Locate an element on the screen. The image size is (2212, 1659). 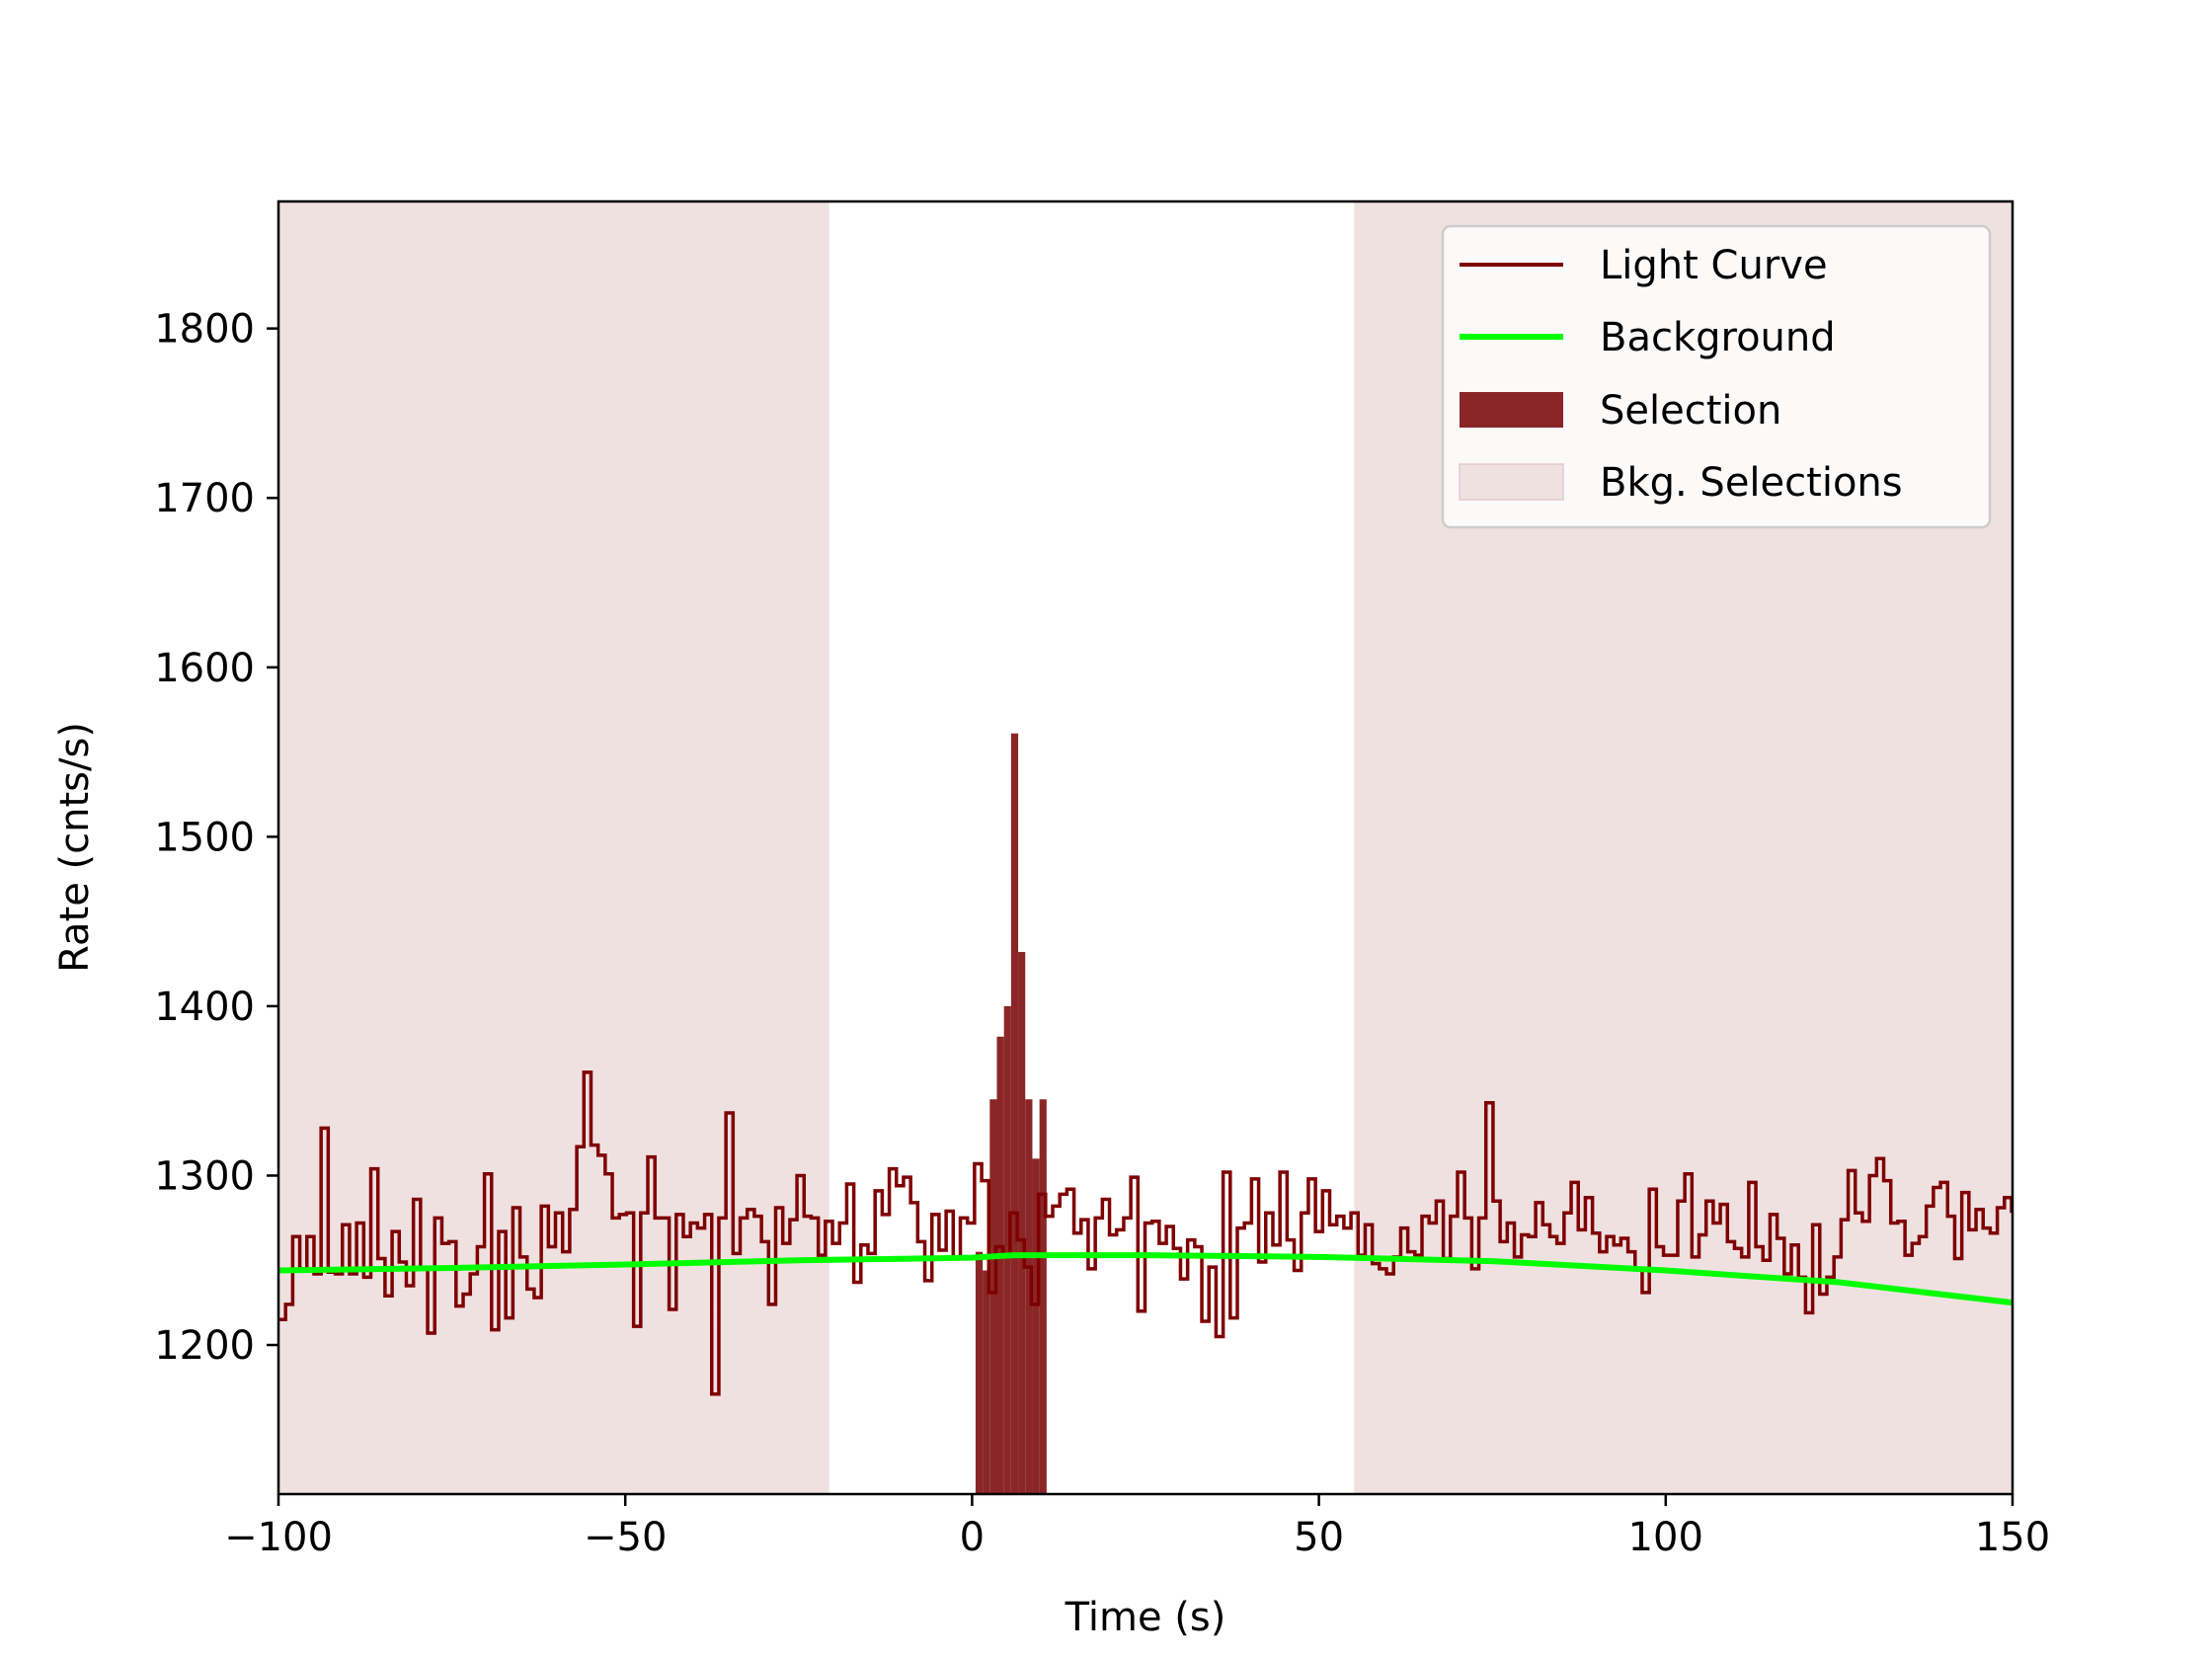
x-tick-label: 50 is located at coordinates (1319, 1538).